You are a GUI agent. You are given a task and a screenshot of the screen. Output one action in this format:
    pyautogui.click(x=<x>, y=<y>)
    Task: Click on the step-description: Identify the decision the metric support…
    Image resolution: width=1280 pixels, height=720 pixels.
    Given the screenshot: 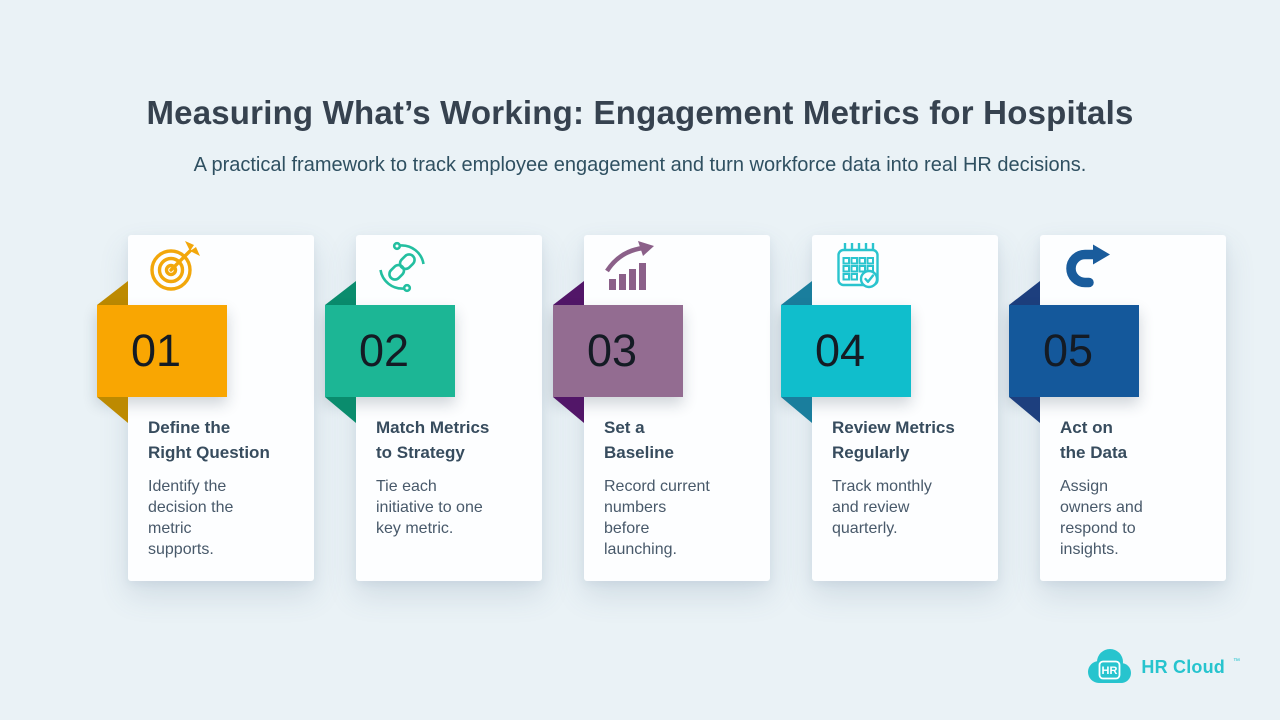 What is the action you would take?
    pyautogui.click(x=191, y=518)
    